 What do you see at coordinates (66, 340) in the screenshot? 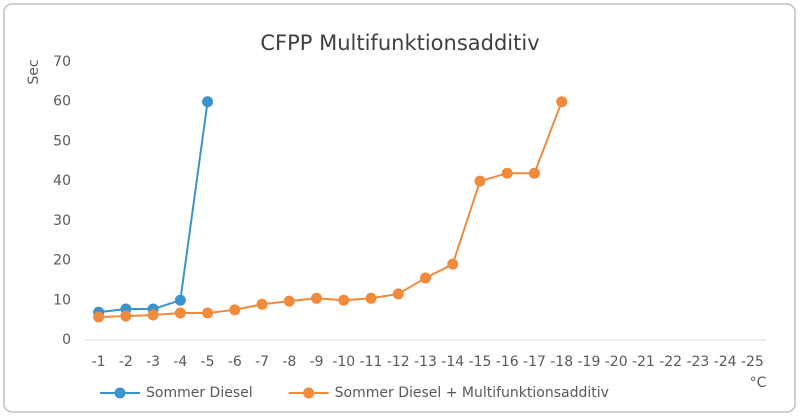
I see `y-tick-label: 0` at bounding box center [66, 340].